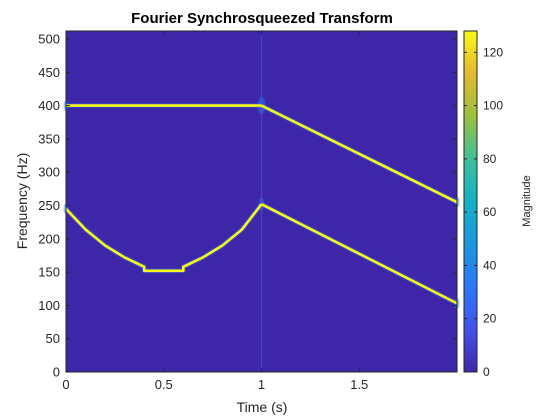  I want to click on colorbar-tick-label: 120, so click(493, 52).